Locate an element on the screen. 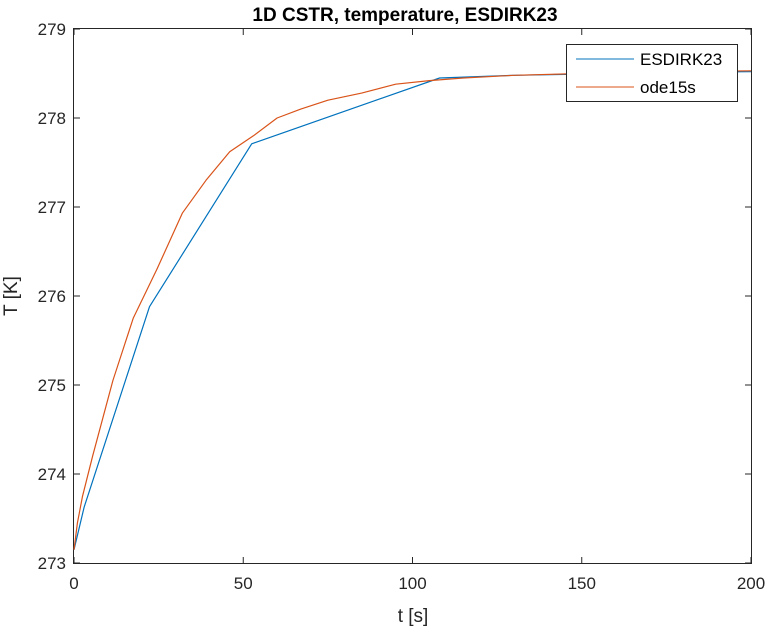 This screenshot has width=772, height=630. y-tick-label: 275 is located at coordinates (52, 385).